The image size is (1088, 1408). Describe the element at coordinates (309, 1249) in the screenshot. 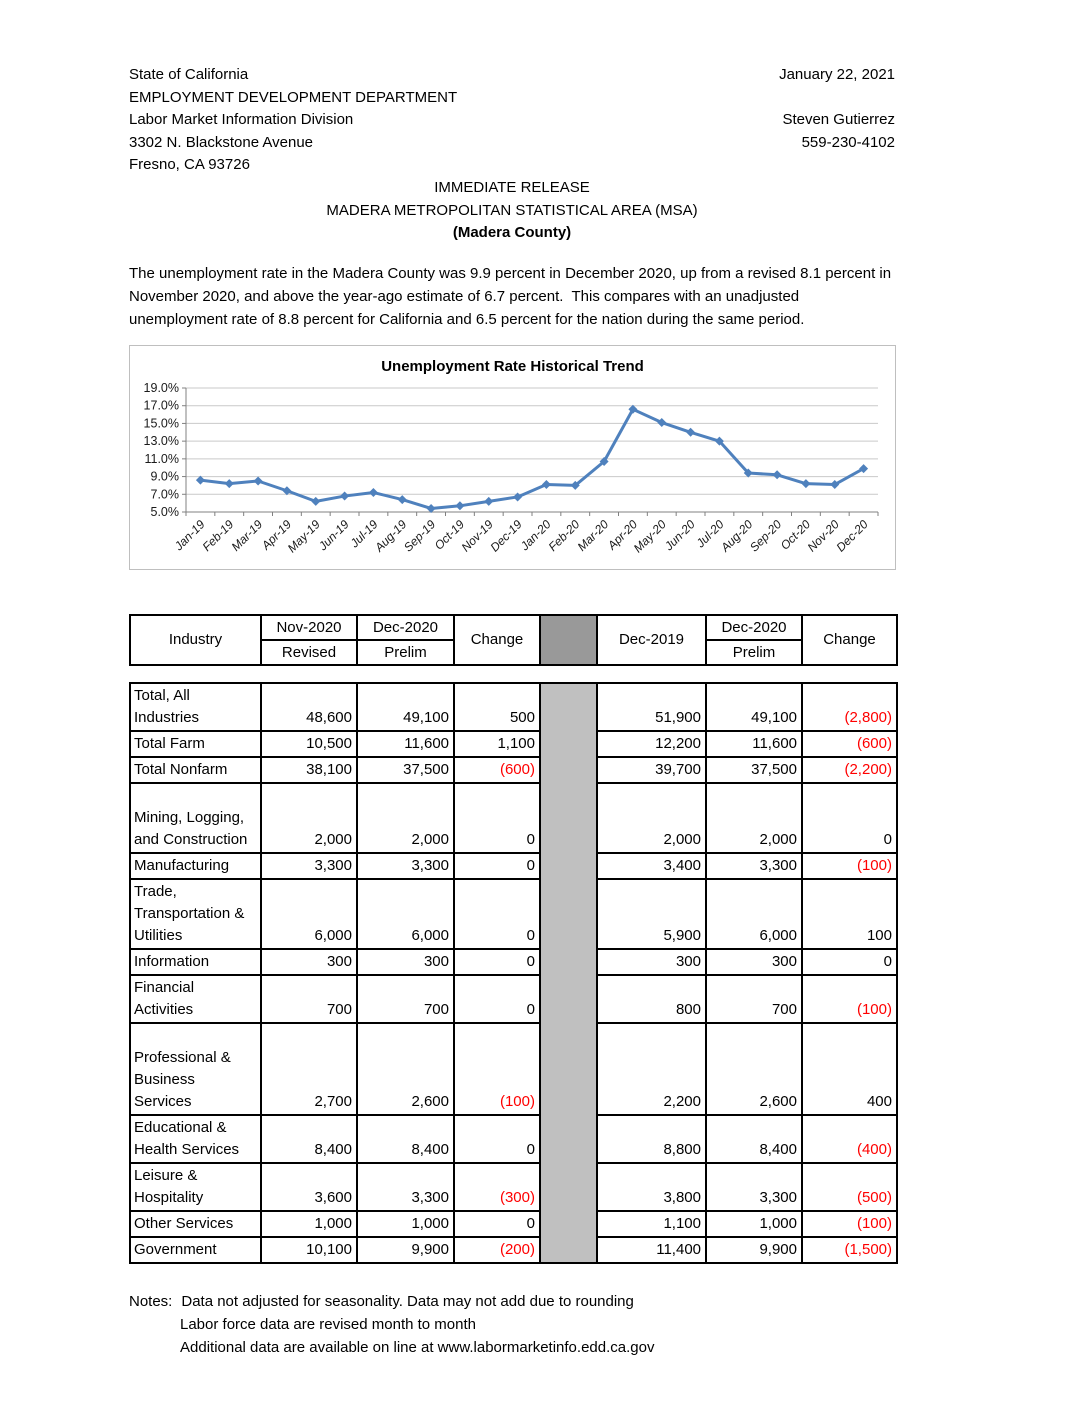

I see `value-cell: 10,100` at that location.